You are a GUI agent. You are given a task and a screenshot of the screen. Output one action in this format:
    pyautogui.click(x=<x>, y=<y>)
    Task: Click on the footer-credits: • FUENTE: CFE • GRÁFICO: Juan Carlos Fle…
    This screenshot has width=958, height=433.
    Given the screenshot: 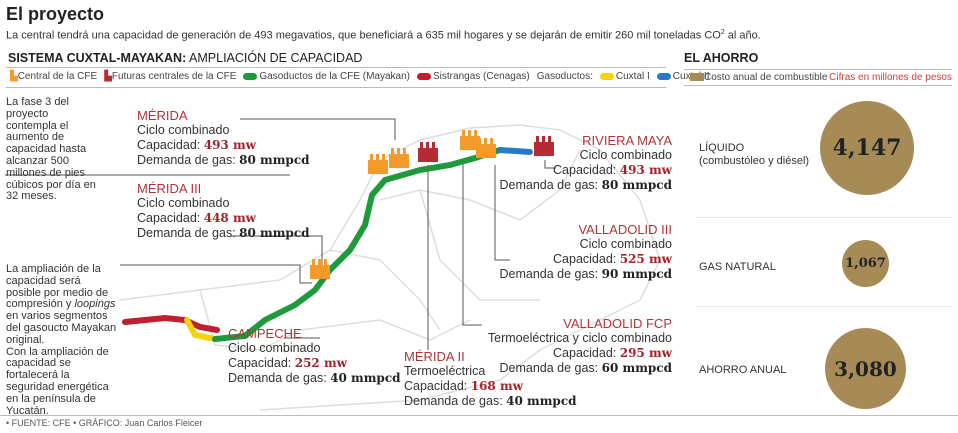 What is the action you would take?
    pyautogui.click(x=104, y=423)
    